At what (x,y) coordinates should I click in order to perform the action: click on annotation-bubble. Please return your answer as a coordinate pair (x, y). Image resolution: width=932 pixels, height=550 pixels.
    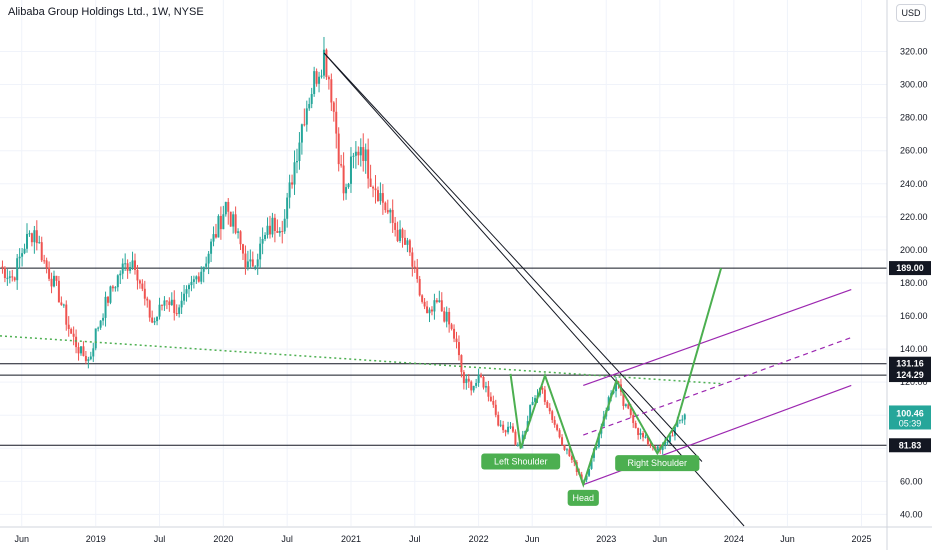
    Looking at the image, I should click on (657, 463).